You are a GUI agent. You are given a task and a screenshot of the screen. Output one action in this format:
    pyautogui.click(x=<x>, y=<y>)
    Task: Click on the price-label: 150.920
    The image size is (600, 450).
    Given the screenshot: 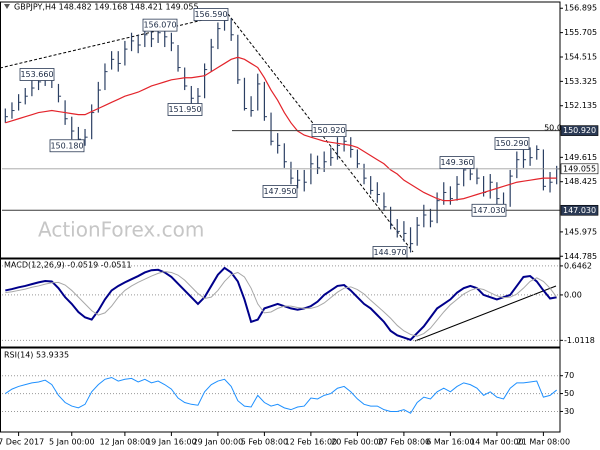 What is the action you would take?
    pyautogui.click(x=328, y=130)
    